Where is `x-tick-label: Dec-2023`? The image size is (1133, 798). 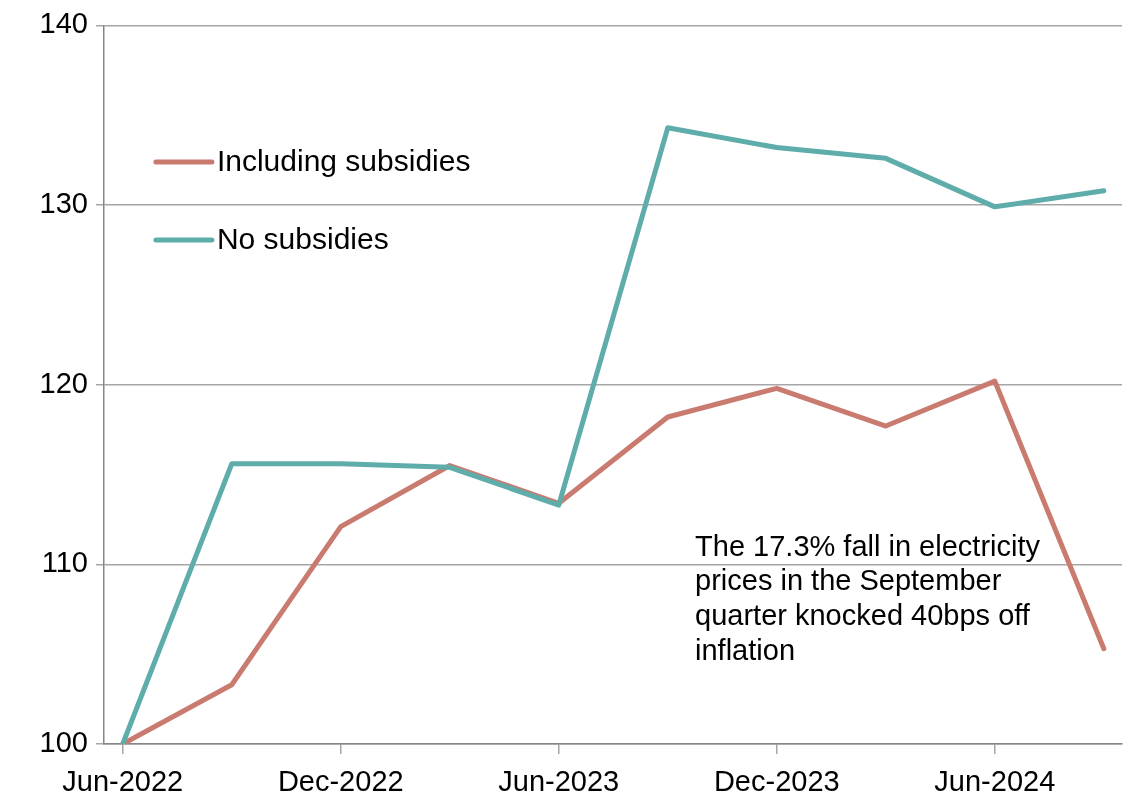 x-tick-label: Dec-2023 is located at coordinates (776, 781).